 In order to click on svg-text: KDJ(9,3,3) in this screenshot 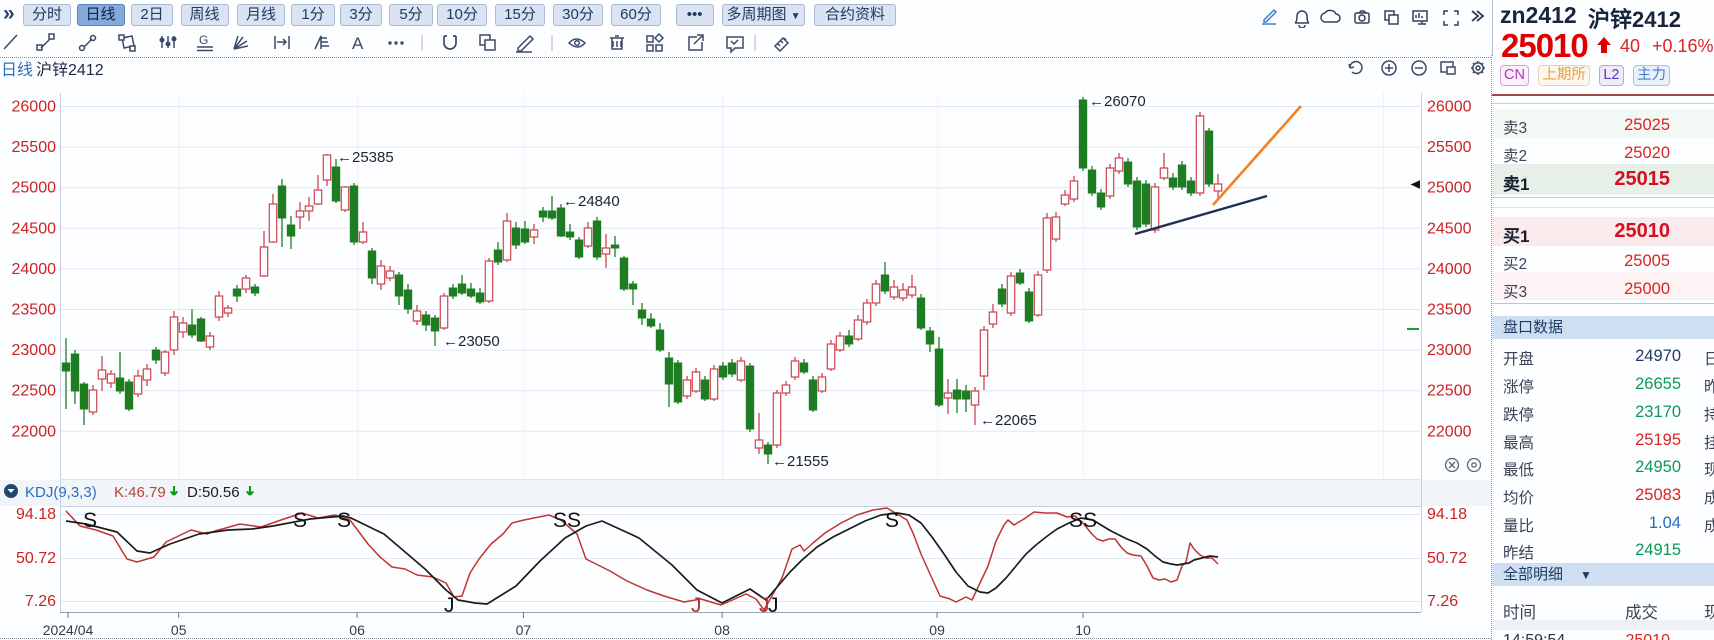, I will do `click(61, 492)`.